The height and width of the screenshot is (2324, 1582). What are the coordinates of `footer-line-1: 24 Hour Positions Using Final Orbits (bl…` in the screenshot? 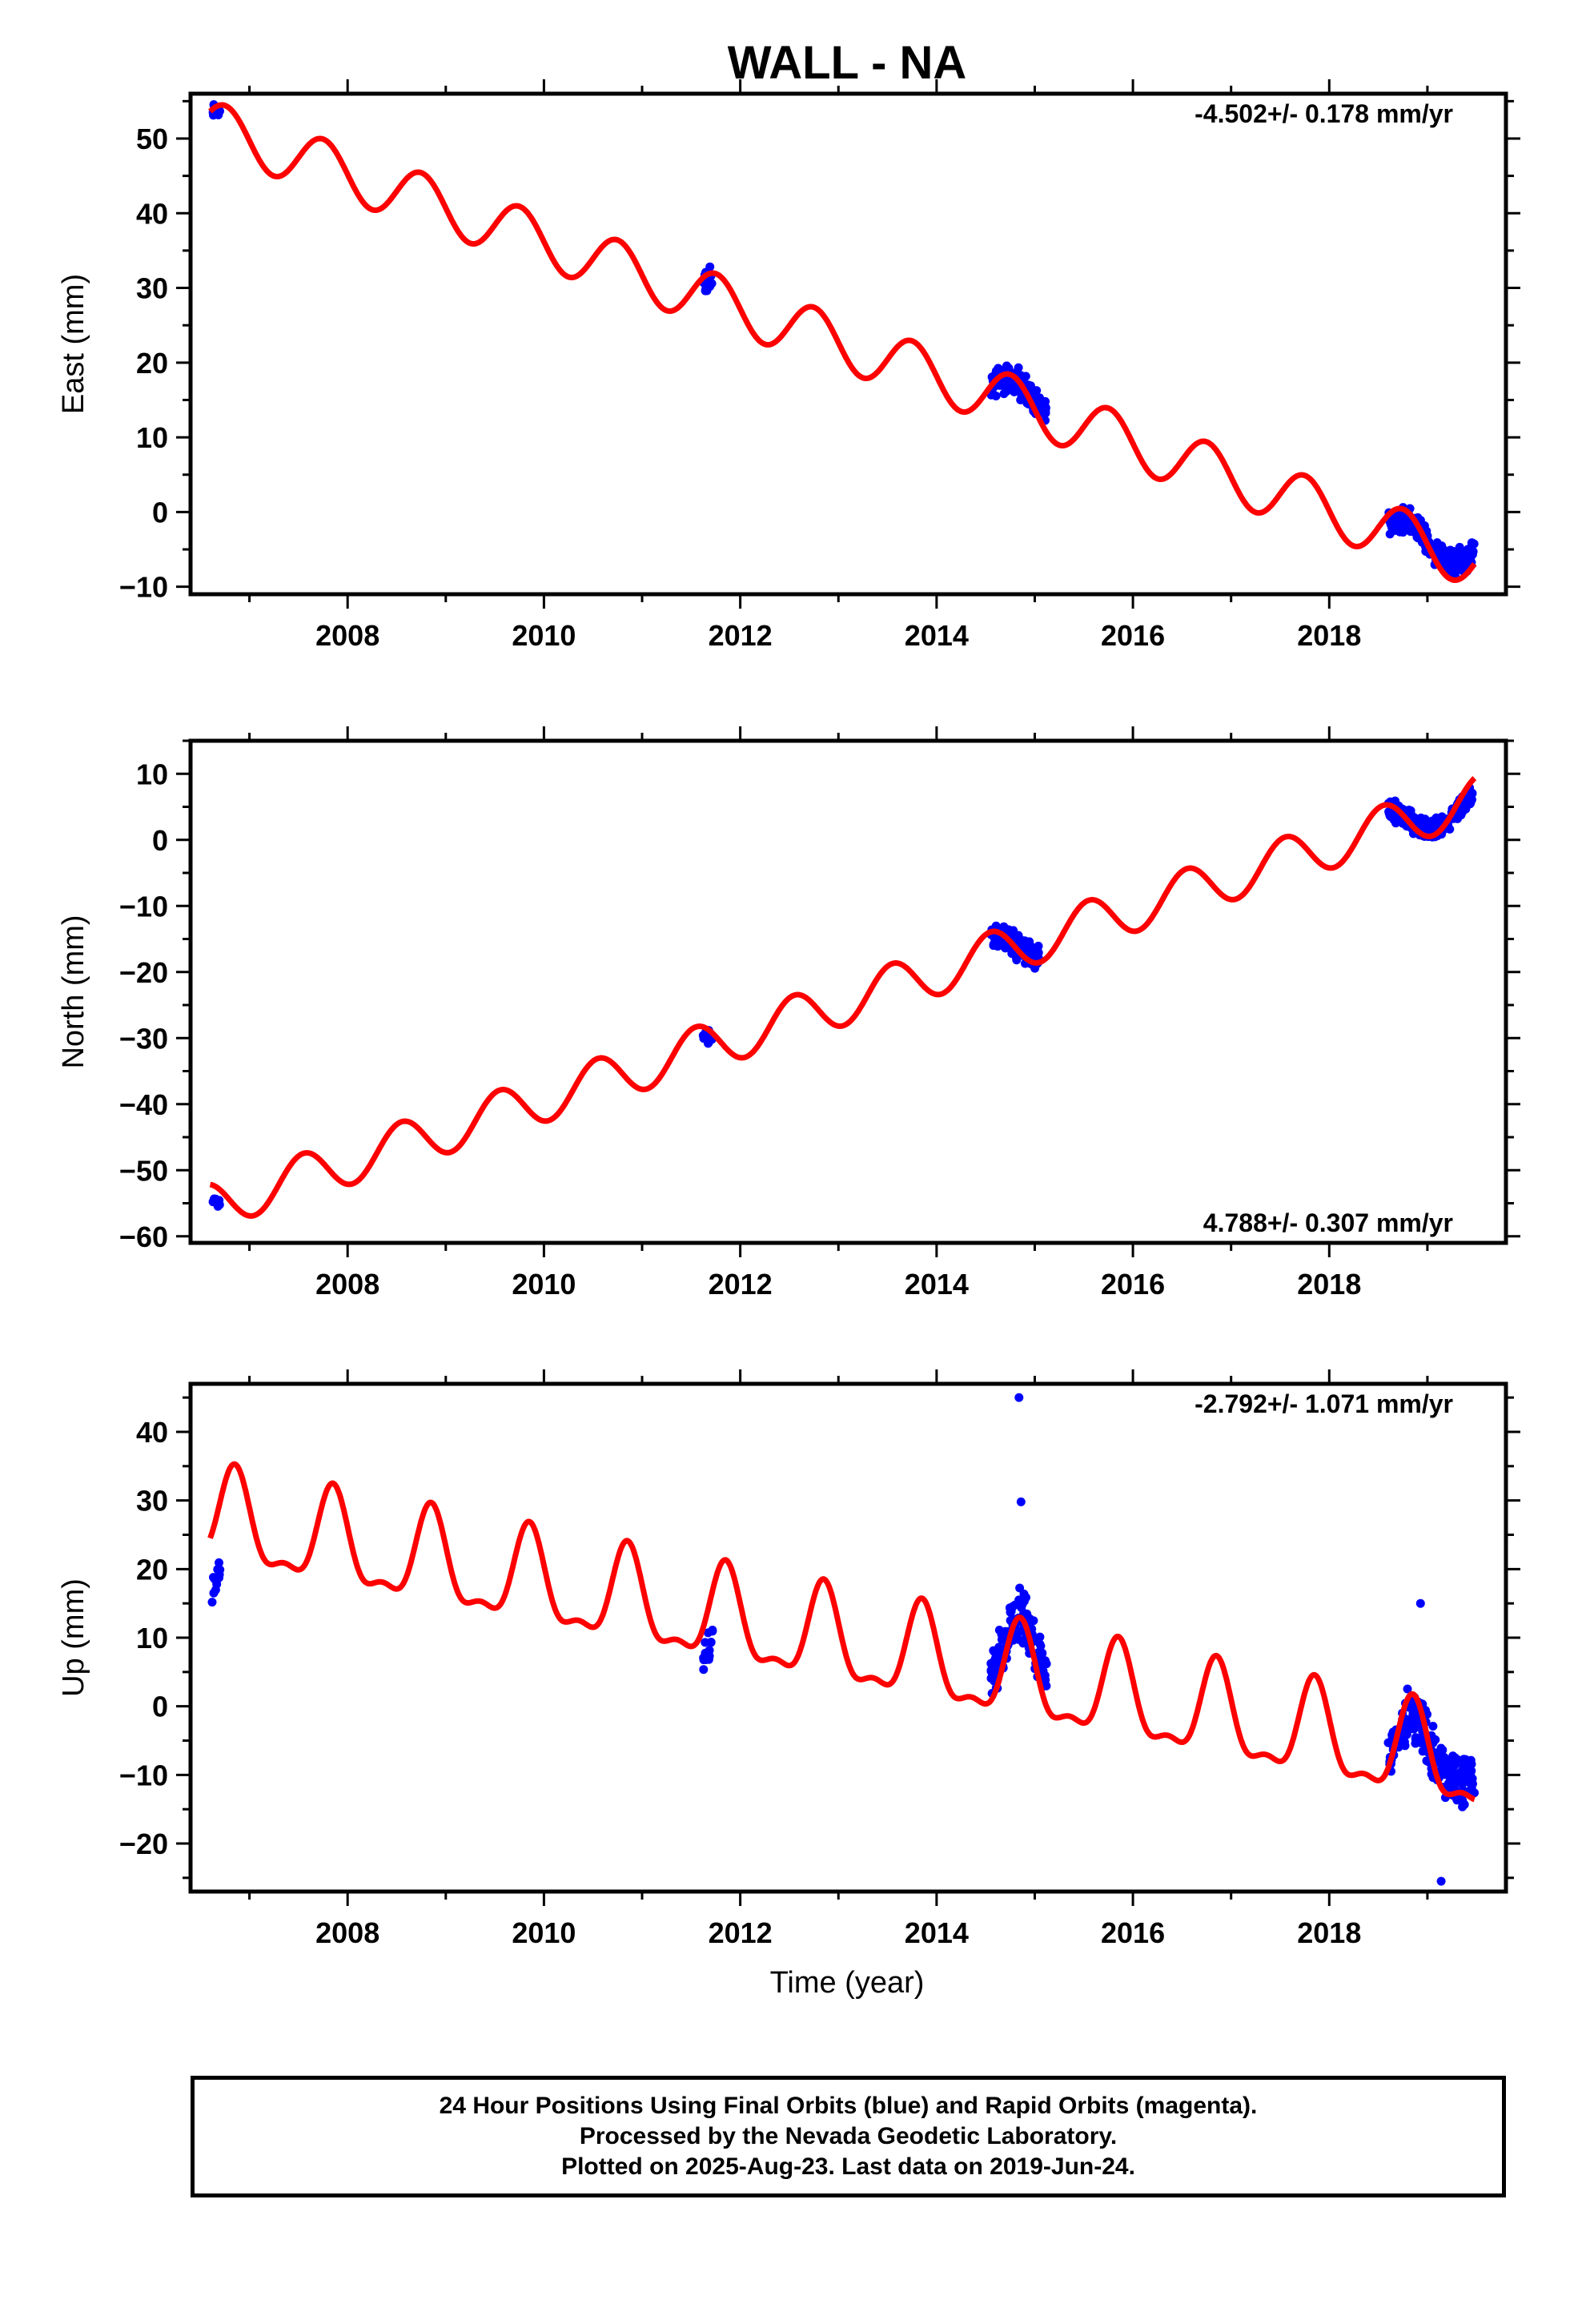 It's located at (848, 2106).